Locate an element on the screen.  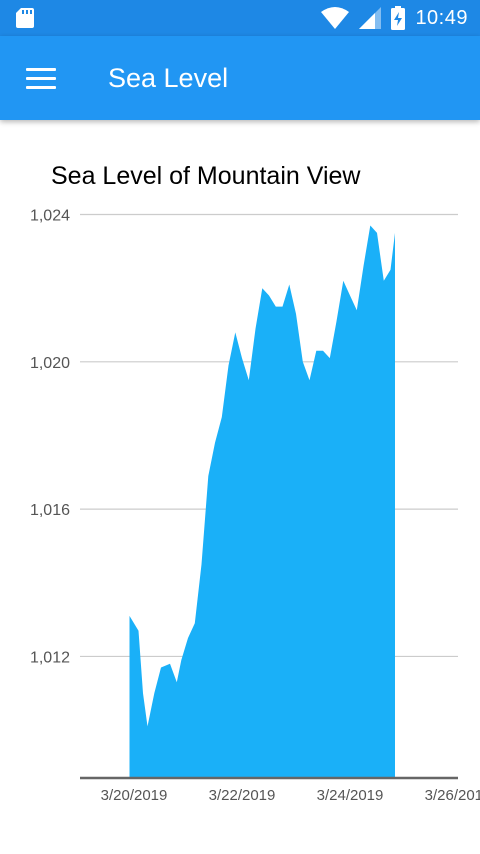
sd-card-icon is located at coordinates (25, 18).